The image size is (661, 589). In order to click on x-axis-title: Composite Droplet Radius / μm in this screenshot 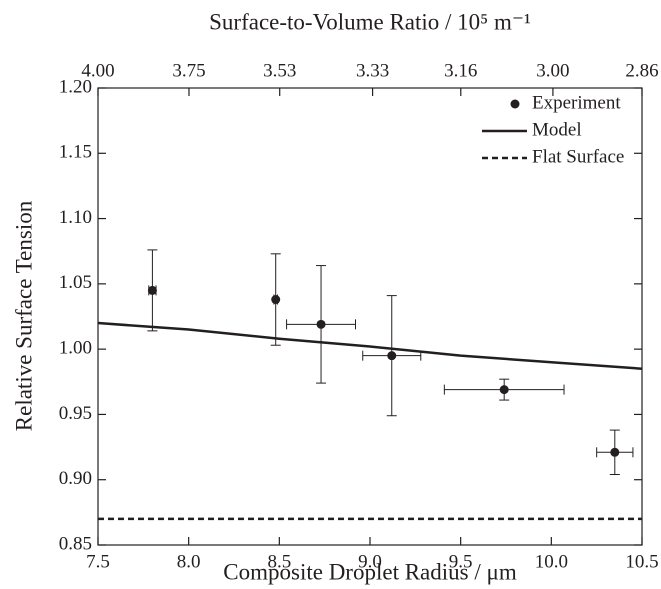, I will do `click(370, 571)`.